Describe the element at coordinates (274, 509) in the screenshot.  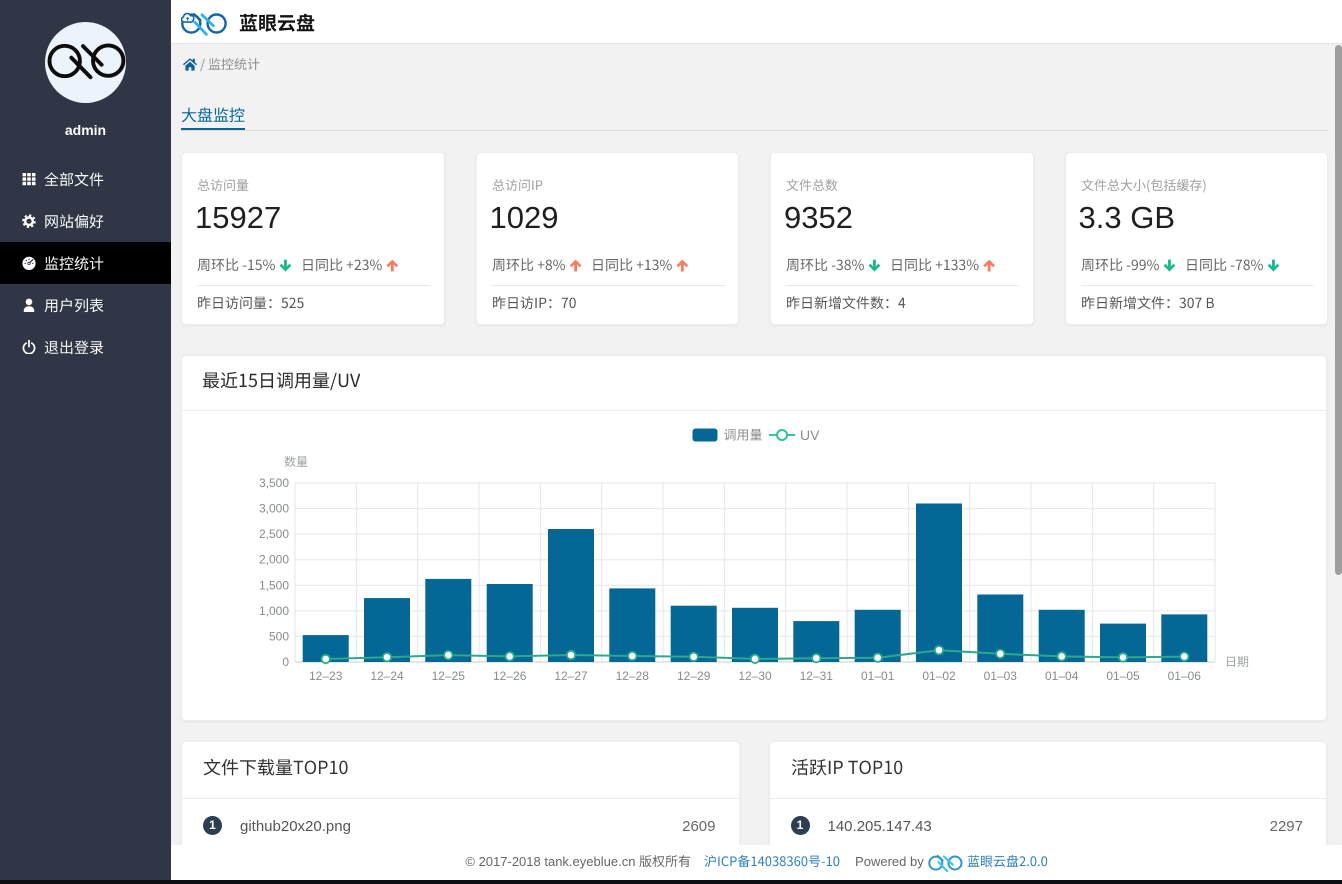
I see `svg-text: 3,000` at that location.